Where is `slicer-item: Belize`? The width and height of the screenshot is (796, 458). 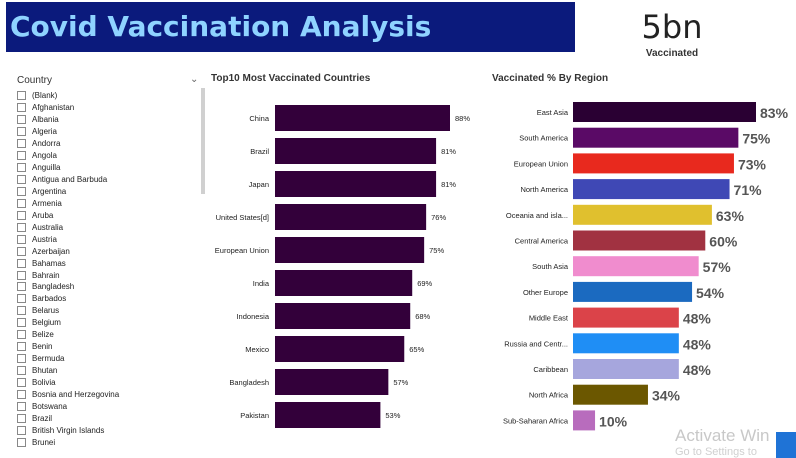
slicer-item: Belize is located at coordinates (107, 335).